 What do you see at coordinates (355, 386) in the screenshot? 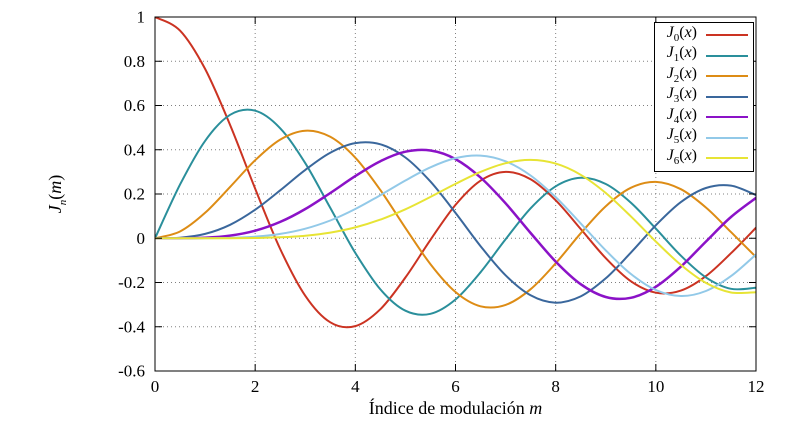
I see `x-tick-label: 4` at bounding box center [355, 386].